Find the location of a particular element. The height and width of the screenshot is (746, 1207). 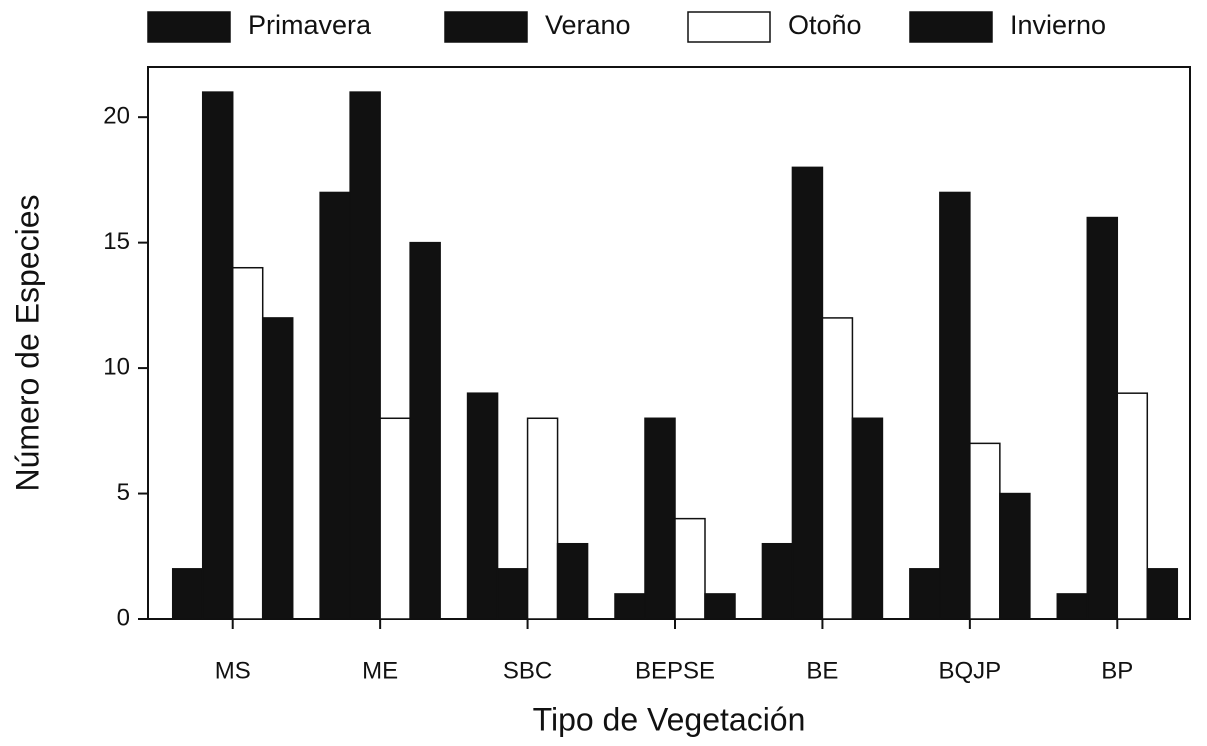

x-tick-label: ME is located at coordinates (380, 670).